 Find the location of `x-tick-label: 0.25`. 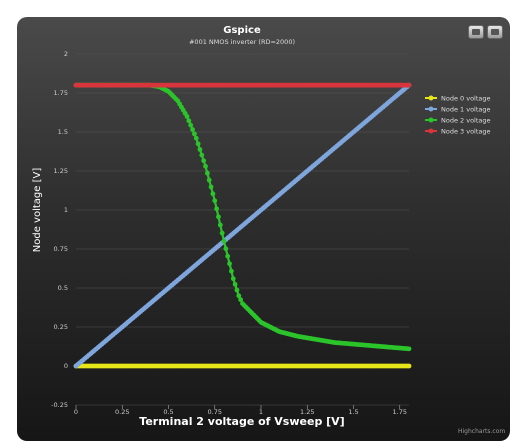

x-tick-label: 0.25 is located at coordinates (122, 412).